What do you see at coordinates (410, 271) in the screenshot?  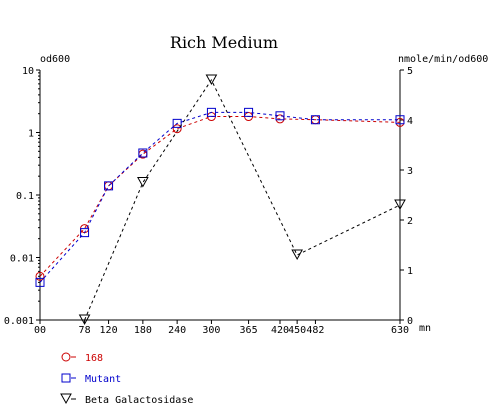 I see `y-right-tick-label: 1` at bounding box center [410, 271].